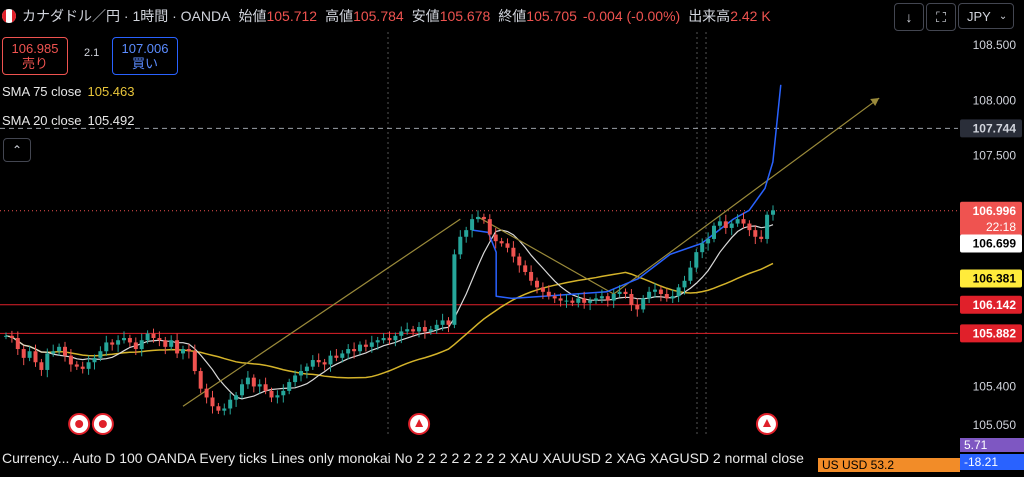  Describe the element at coordinates (631, 16) in the screenshot. I see `change-value: -0.004 (-0.00%)` at that location.